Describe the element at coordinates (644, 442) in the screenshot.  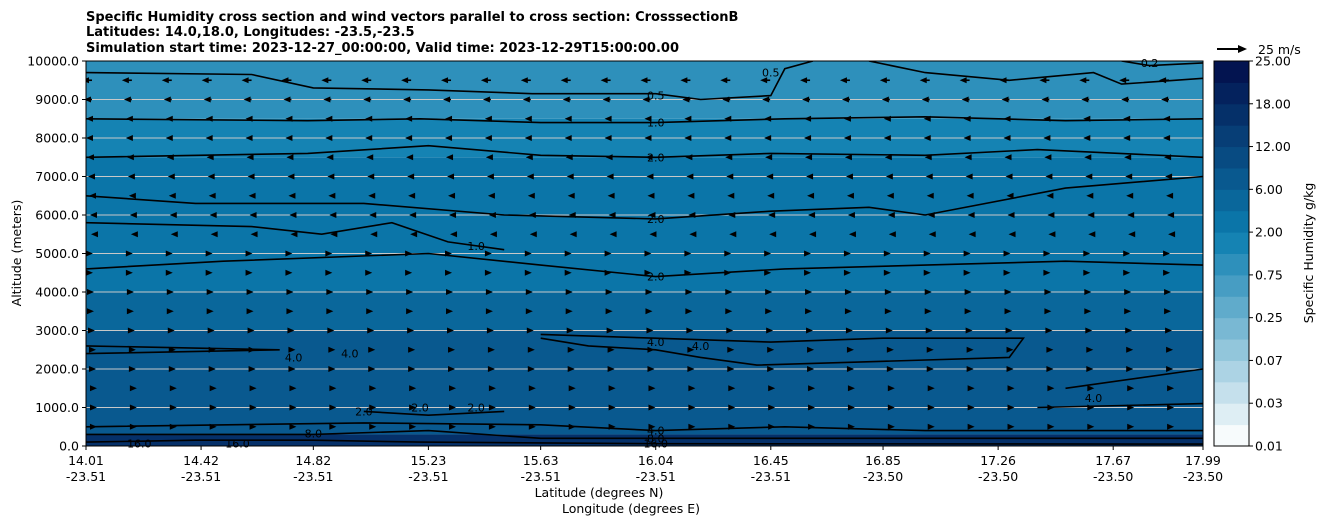
I see `contour-line` at that location.